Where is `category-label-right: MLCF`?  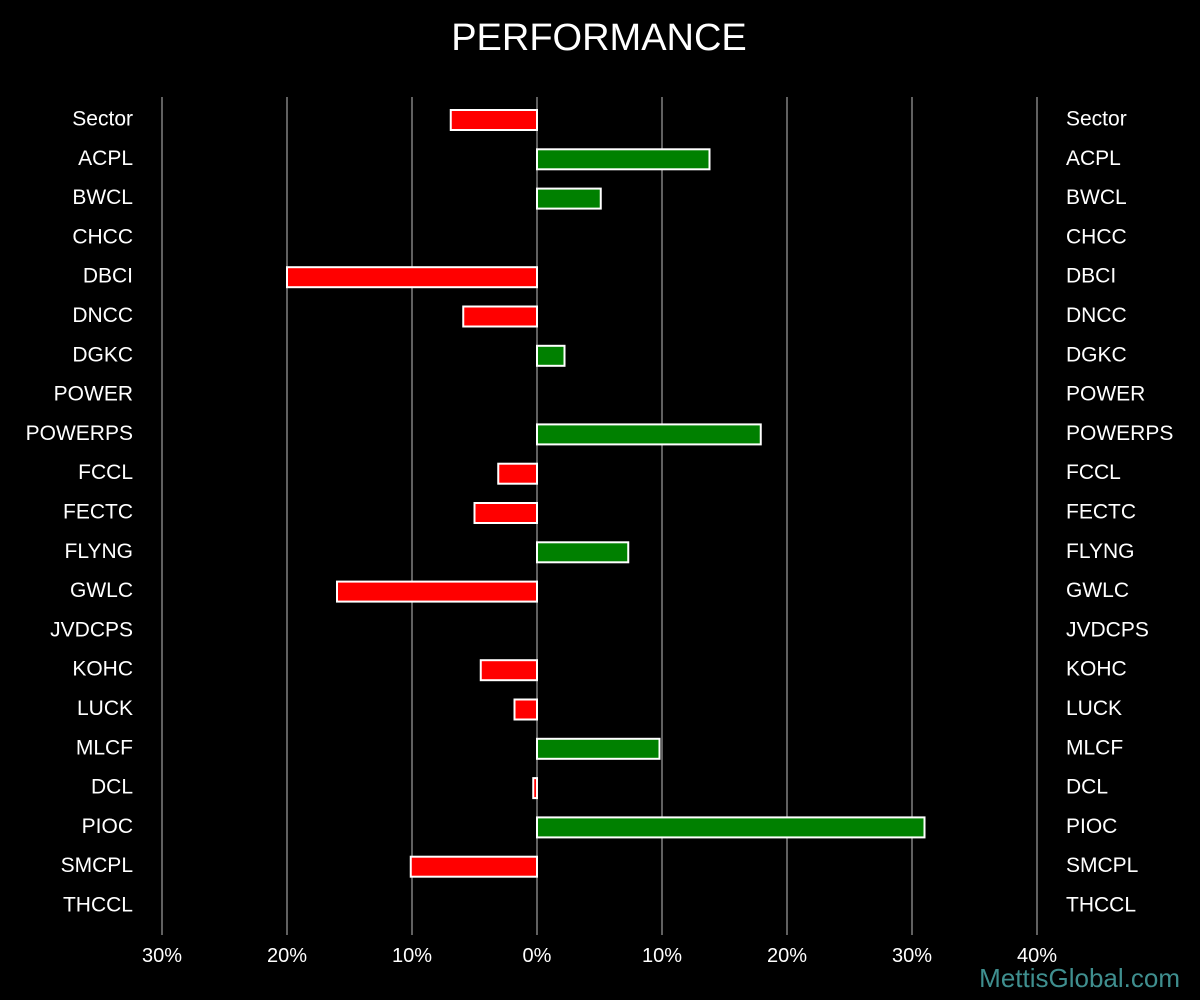
category-label-right: MLCF is located at coordinates (1094, 747).